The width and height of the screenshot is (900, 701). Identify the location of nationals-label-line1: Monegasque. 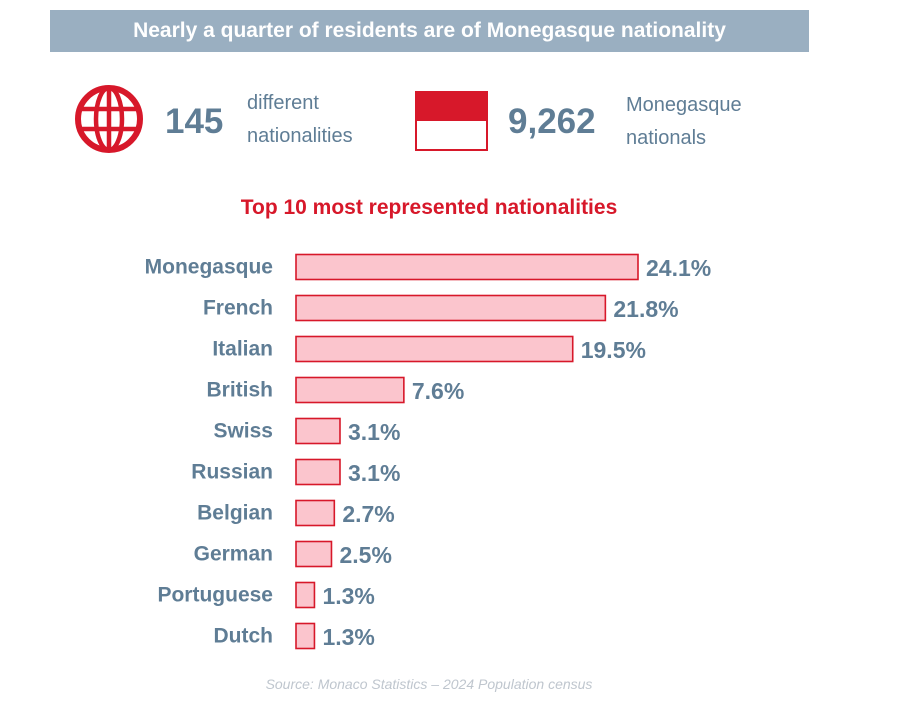
(684, 105).